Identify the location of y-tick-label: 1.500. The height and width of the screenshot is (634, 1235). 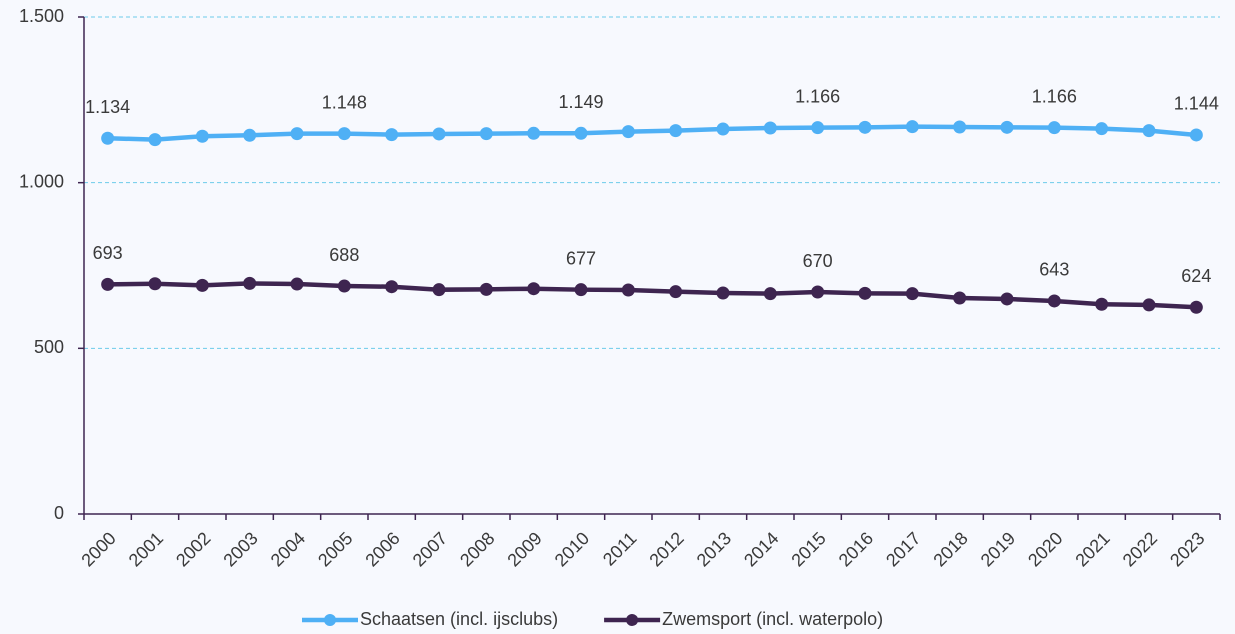
(41, 16).